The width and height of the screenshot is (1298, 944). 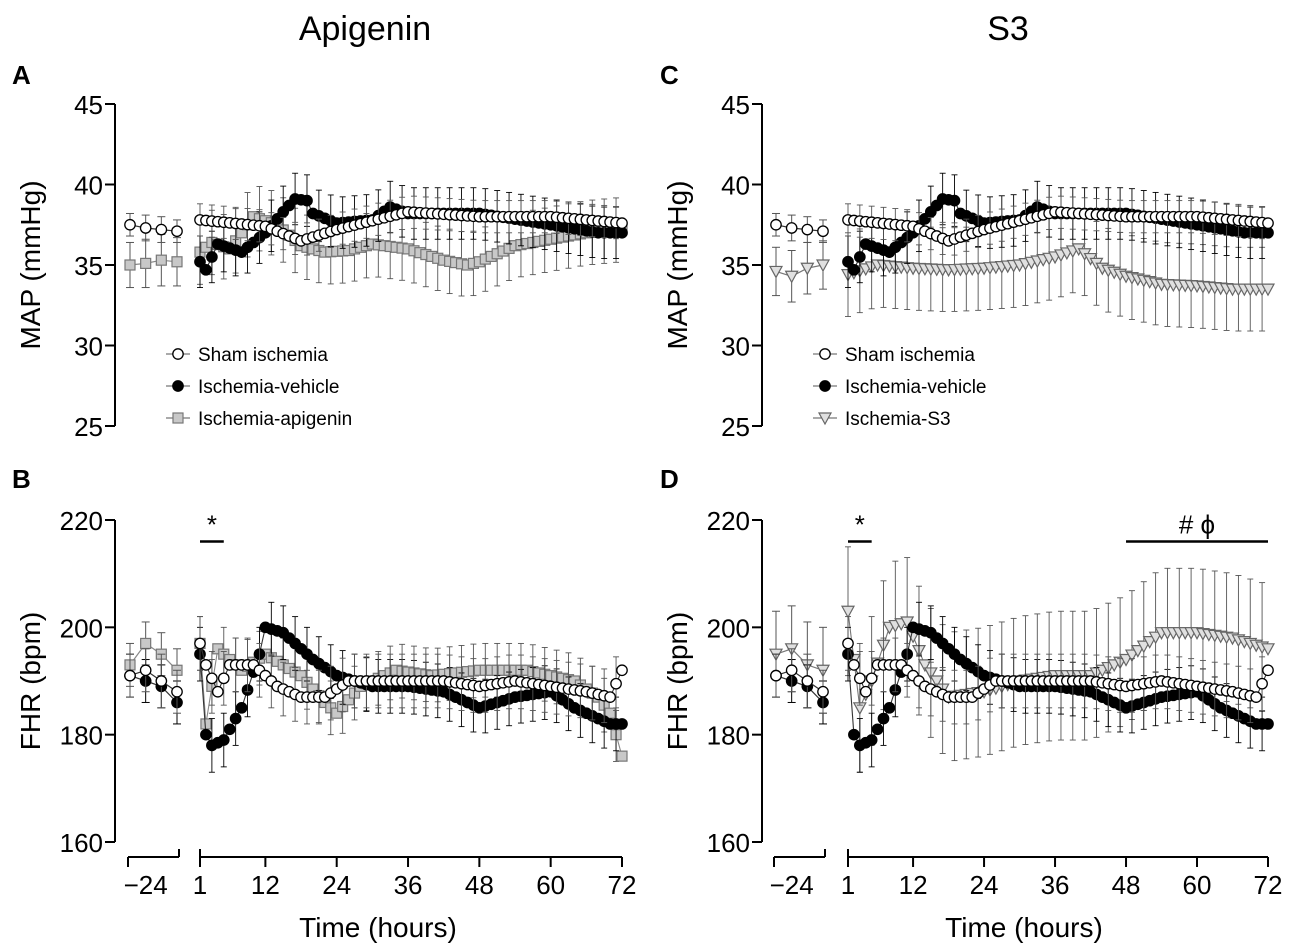 I want to click on x-tick-label: 72, so click(x=1268, y=885).